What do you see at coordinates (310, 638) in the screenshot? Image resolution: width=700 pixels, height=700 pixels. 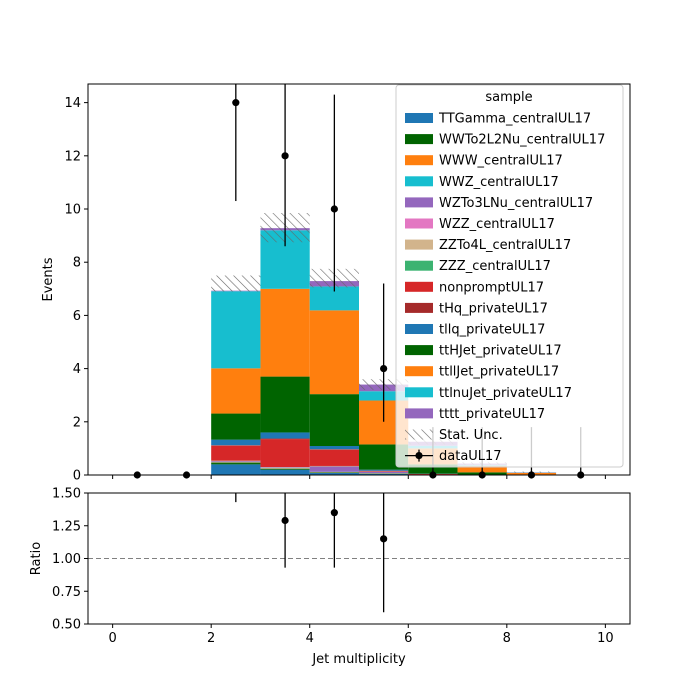 I see `x-tick-label: 4` at bounding box center [310, 638].